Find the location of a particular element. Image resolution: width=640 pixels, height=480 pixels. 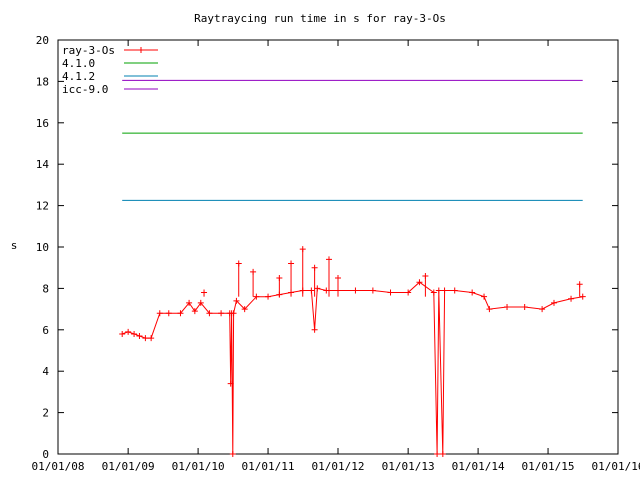

x-tick-label: 01/01/13 is located at coordinates (408, 466).